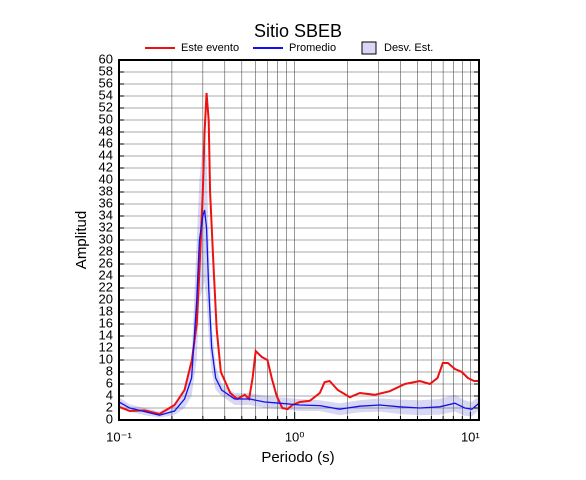 This screenshot has width=586, height=480. I want to click on y-tick-label: 16, so click(106, 322).